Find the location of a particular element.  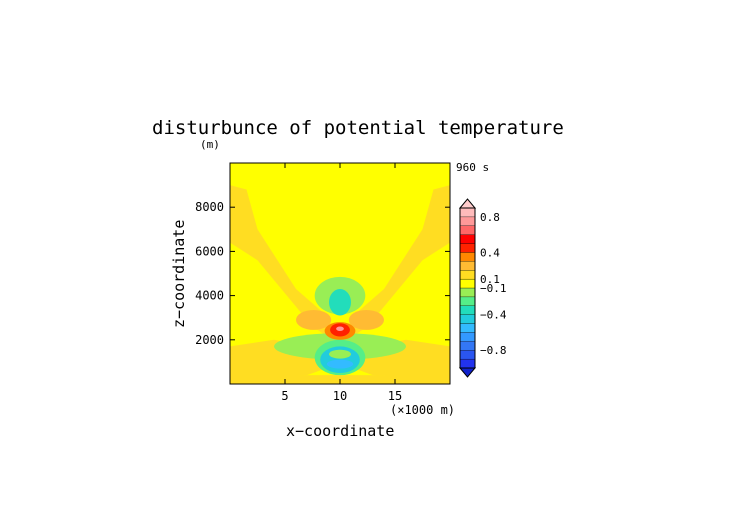

cold-lower-deep is located at coordinates (340, 364).